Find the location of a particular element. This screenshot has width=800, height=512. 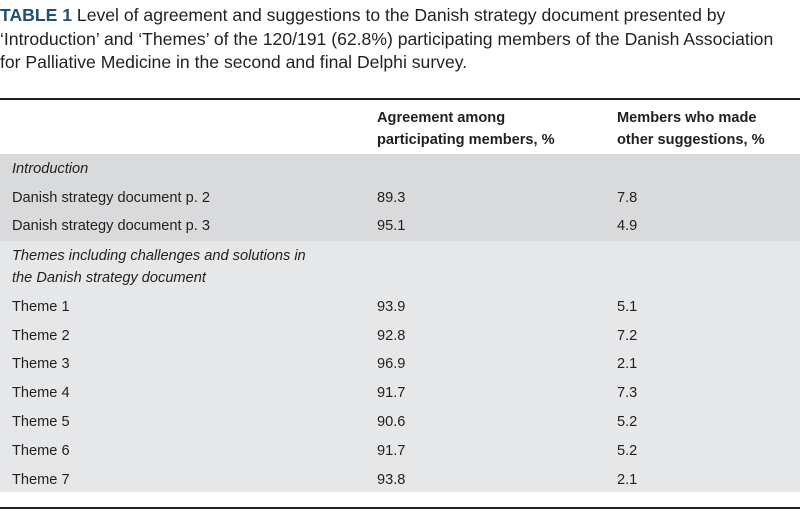

header-suggestions: Members who made other suggestions, % is located at coordinates (691, 129).